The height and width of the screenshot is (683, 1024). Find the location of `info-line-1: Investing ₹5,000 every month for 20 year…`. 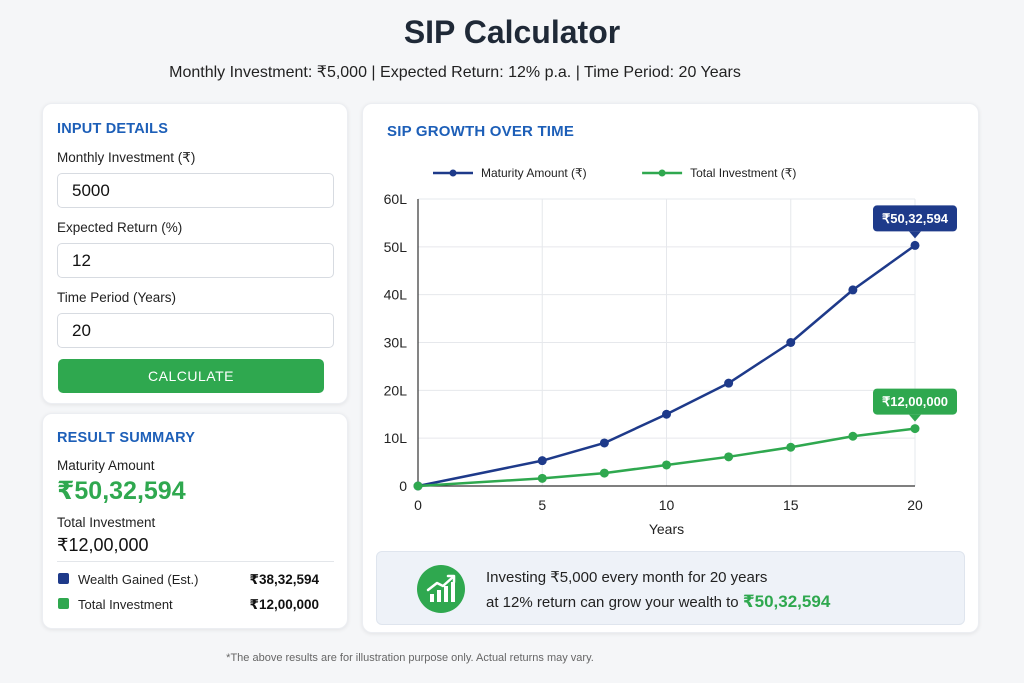

info-line-1: Investing ₹5,000 every month for 20 year… is located at coordinates (627, 577).